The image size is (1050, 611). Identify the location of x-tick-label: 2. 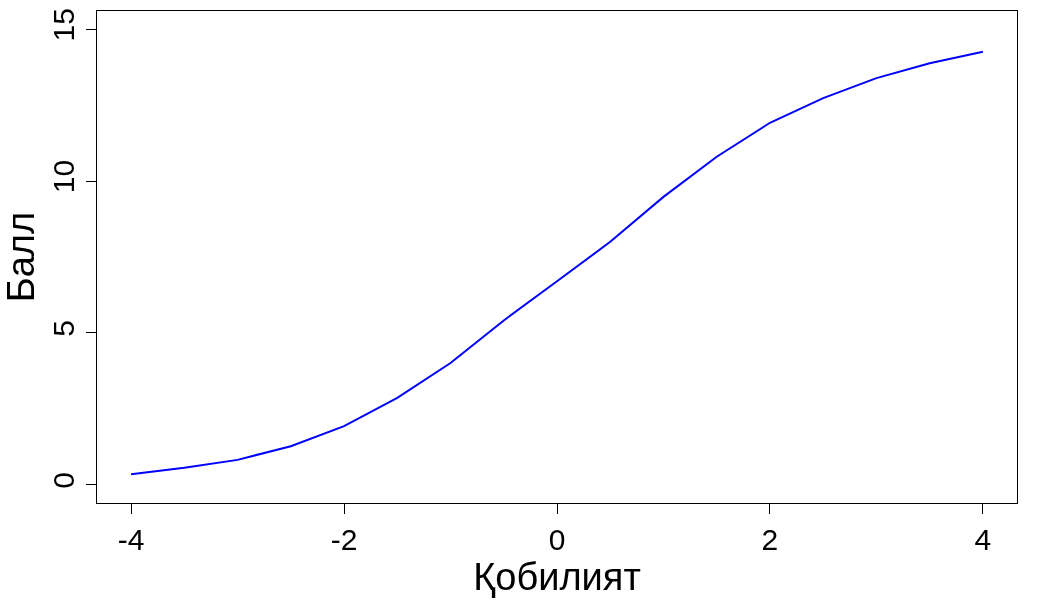
(770, 540).